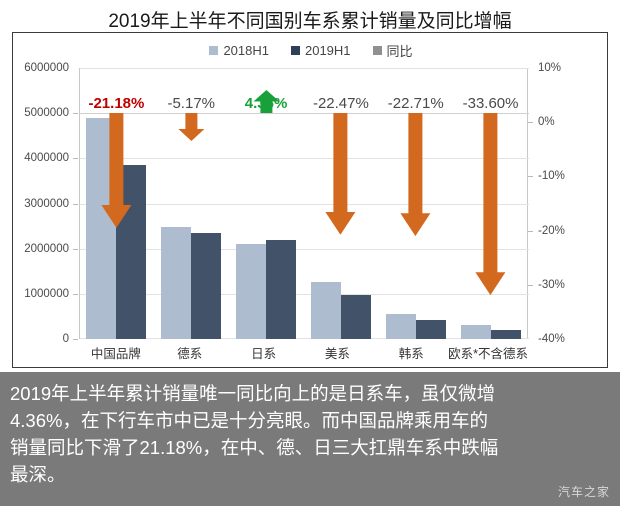 The height and width of the screenshot is (506, 620). Describe the element at coordinates (310, 21) in the screenshot. I see `page-title: 2019年上半年不同国别车系累计销量及同比增幅` at that location.